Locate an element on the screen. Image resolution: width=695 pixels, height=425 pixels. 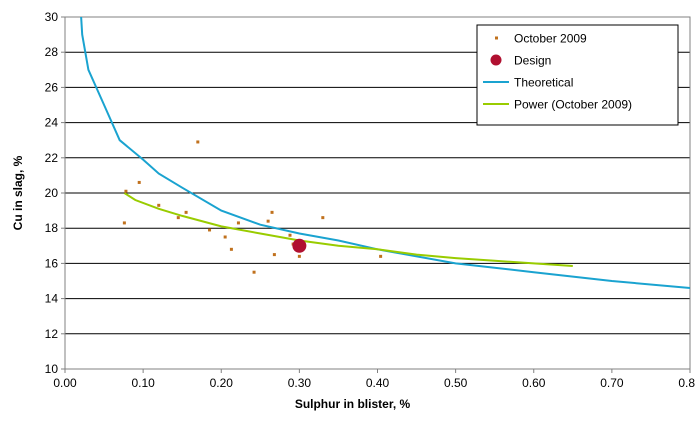
x-tick-label: 0.10 is located at coordinates (143, 383).